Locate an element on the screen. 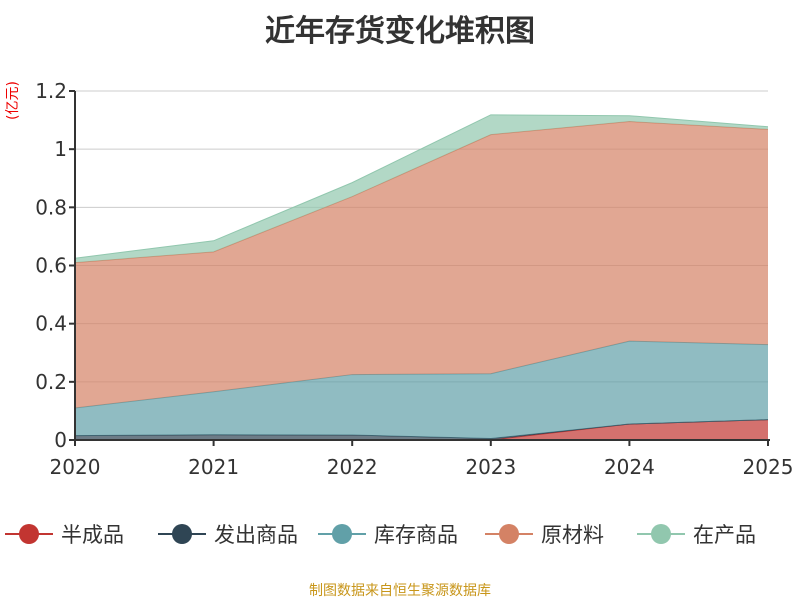 The width and height of the screenshot is (800, 600). x-tick-label: 2023 is located at coordinates (490, 467).